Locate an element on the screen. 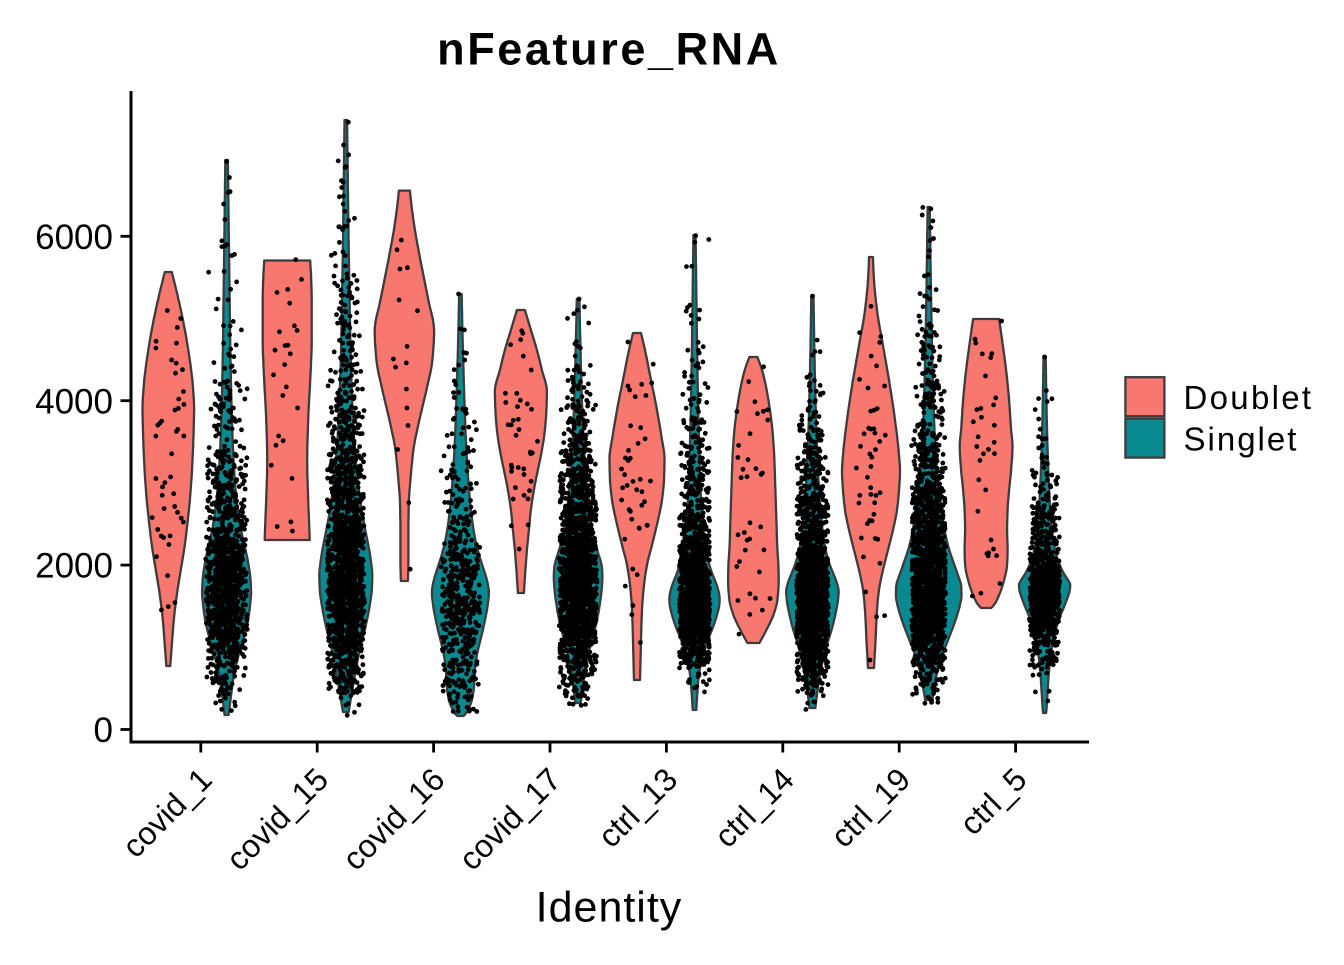 The height and width of the screenshot is (965, 1344). svg-text: Identity is located at coordinates (609, 908).